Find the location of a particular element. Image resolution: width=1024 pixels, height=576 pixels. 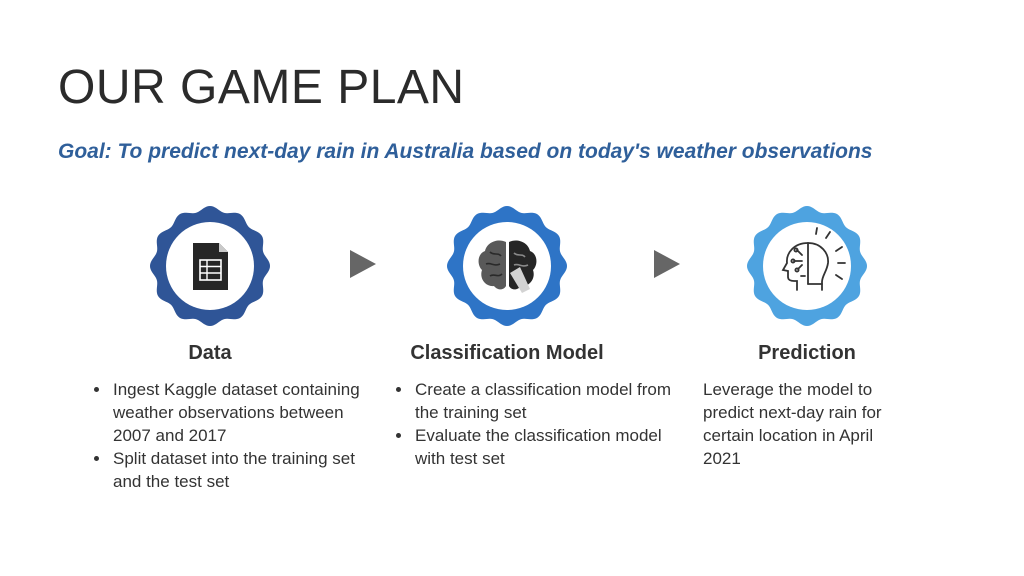

step-title-classification: Classification Model is located at coordinates (507, 353).